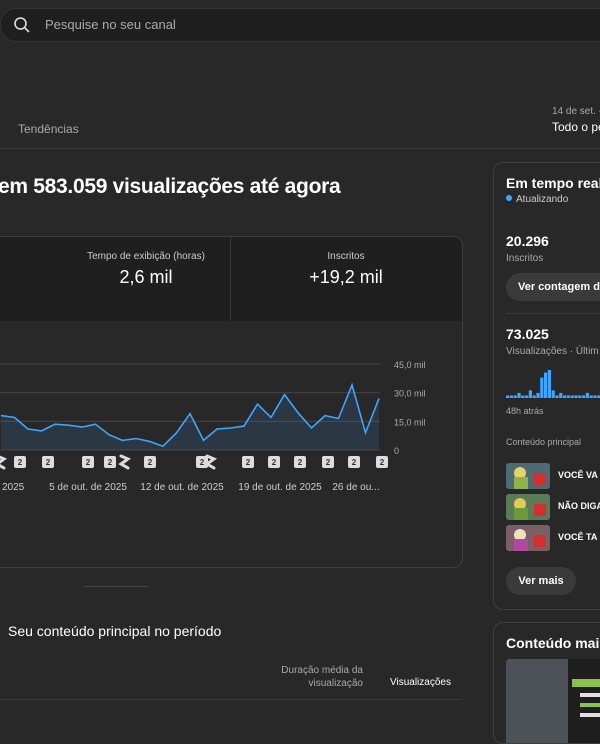 The height and width of the screenshot is (744, 600). What do you see at coordinates (509, 198) in the screenshot?
I see `live-dot-icon` at bounding box center [509, 198].